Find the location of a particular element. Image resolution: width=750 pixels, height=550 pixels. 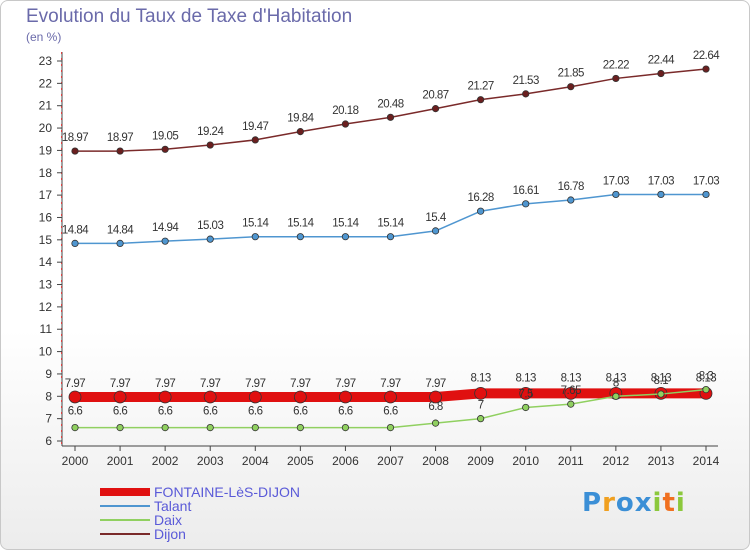

proxiti-logo: Proxiti is located at coordinates (634, 503).